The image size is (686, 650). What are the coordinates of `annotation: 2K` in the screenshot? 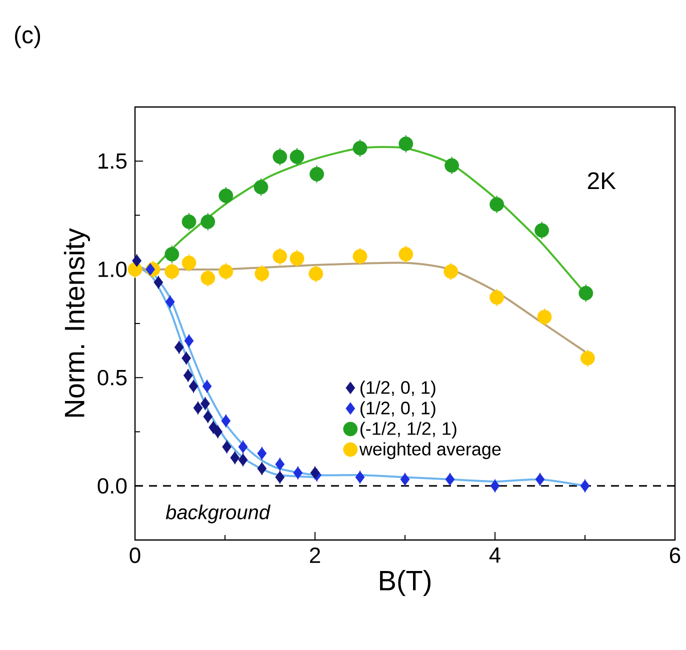 It's located at (602, 180).